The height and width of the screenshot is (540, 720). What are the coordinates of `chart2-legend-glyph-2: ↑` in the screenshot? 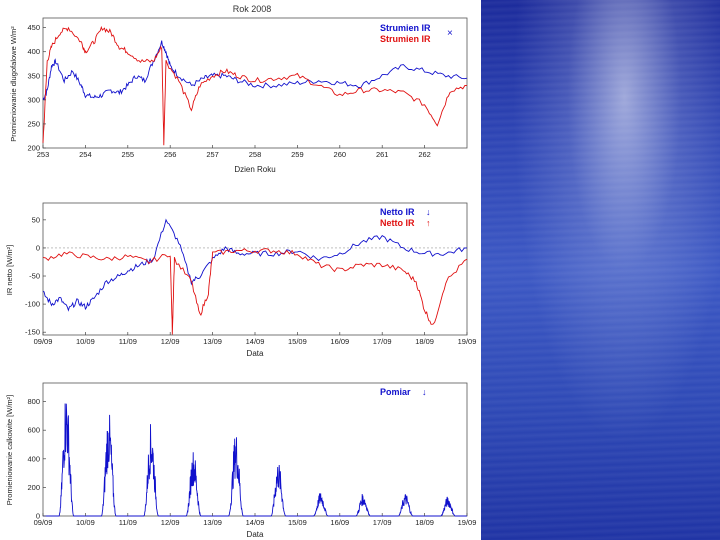 It's located at (428, 223).